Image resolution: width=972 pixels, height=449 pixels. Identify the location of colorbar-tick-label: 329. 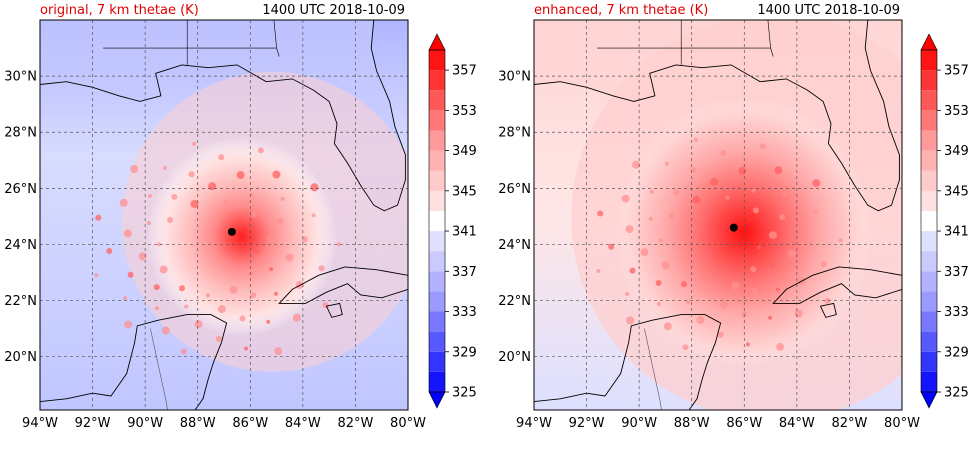
(464, 352).